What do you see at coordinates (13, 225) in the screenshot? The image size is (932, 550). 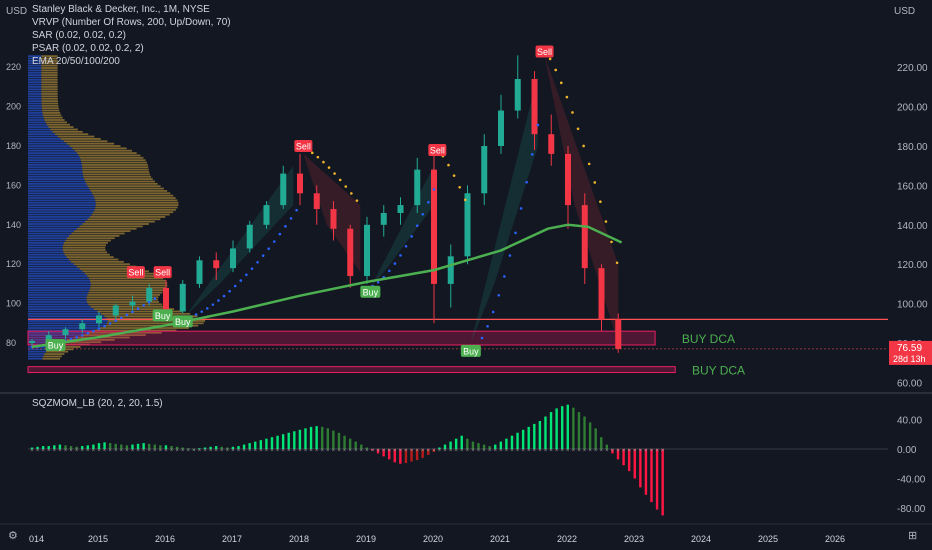 I see `left-axis-tick: 140` at bounding box center [13, 225].